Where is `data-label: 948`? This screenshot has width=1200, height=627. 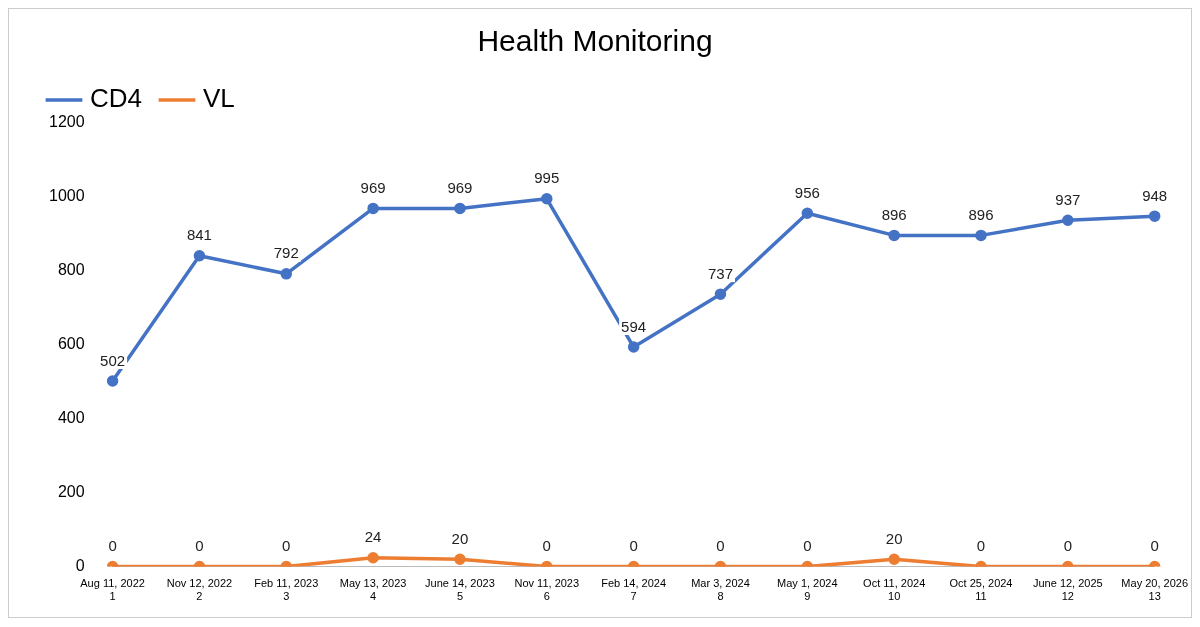 data-label: 948 is located at coordinates (1155, 195).